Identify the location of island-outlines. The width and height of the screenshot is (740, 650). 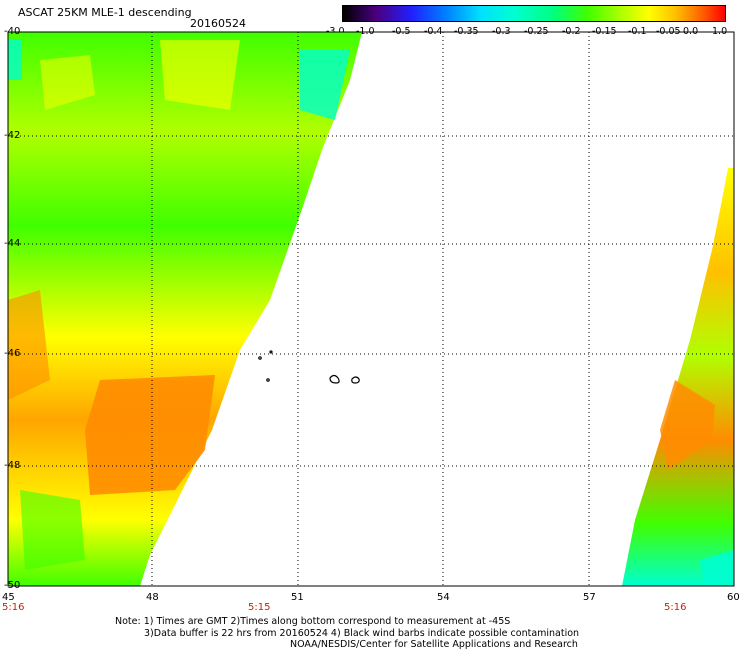
(309, 367).